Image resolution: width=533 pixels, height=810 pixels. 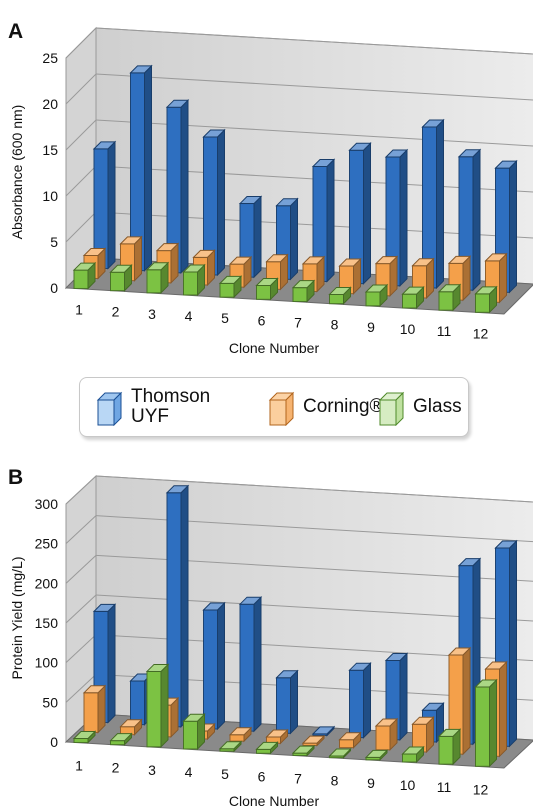 I want to click on panel-b-x-tick-label: 12, so click(x=481, y=789).